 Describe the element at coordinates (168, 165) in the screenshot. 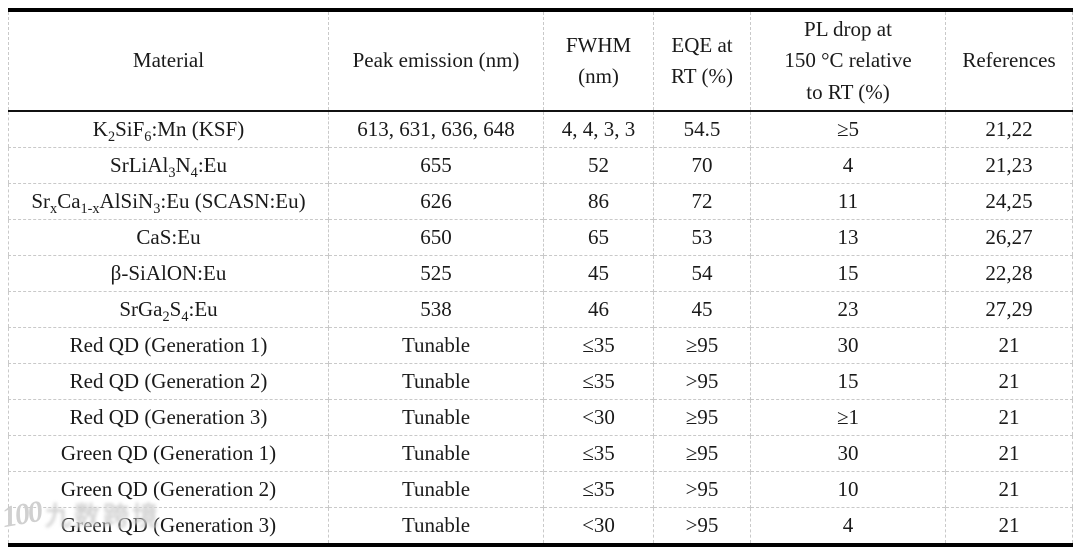

I see `cell-material: SrLiAl3N4:Eu` at that location.